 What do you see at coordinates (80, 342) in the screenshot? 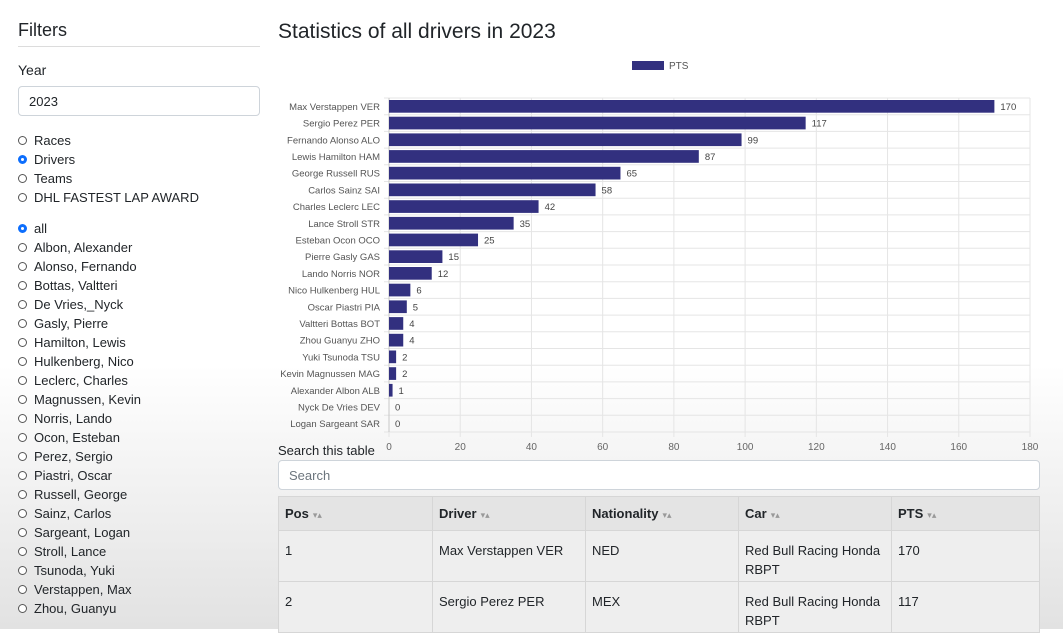
I see `radio-label: Hamilton, Lewis` at bounding box center [80, 342].